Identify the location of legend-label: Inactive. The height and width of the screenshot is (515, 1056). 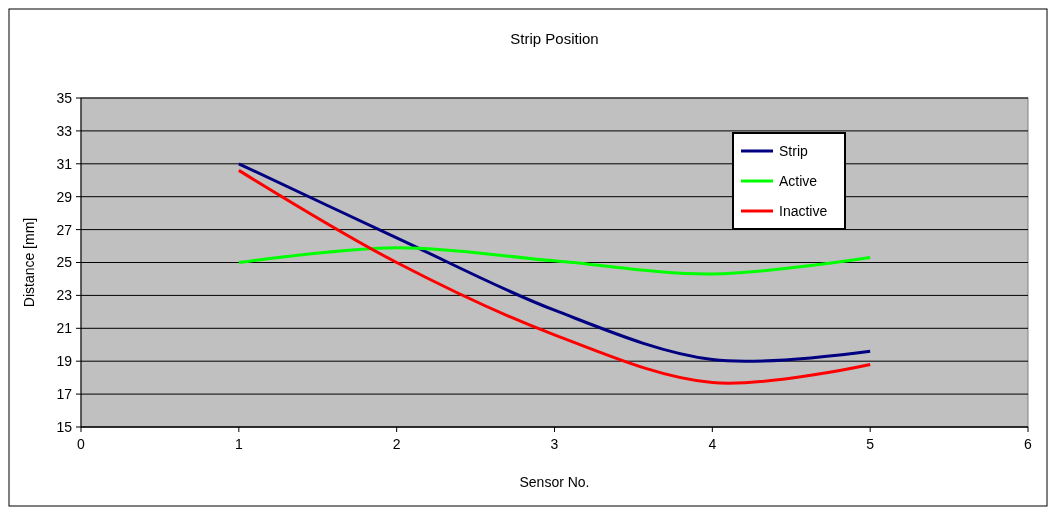
(803, 210).